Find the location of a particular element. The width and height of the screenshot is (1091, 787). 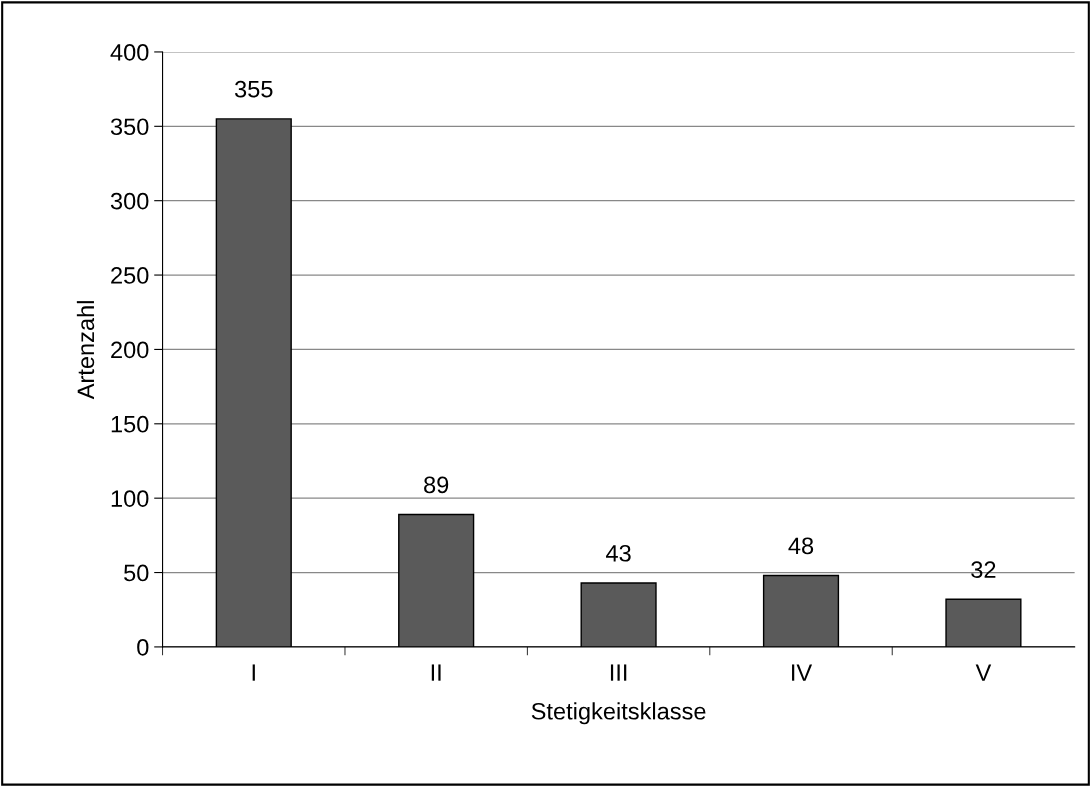

x-tick-label: III is located at coordinates (618, 672).